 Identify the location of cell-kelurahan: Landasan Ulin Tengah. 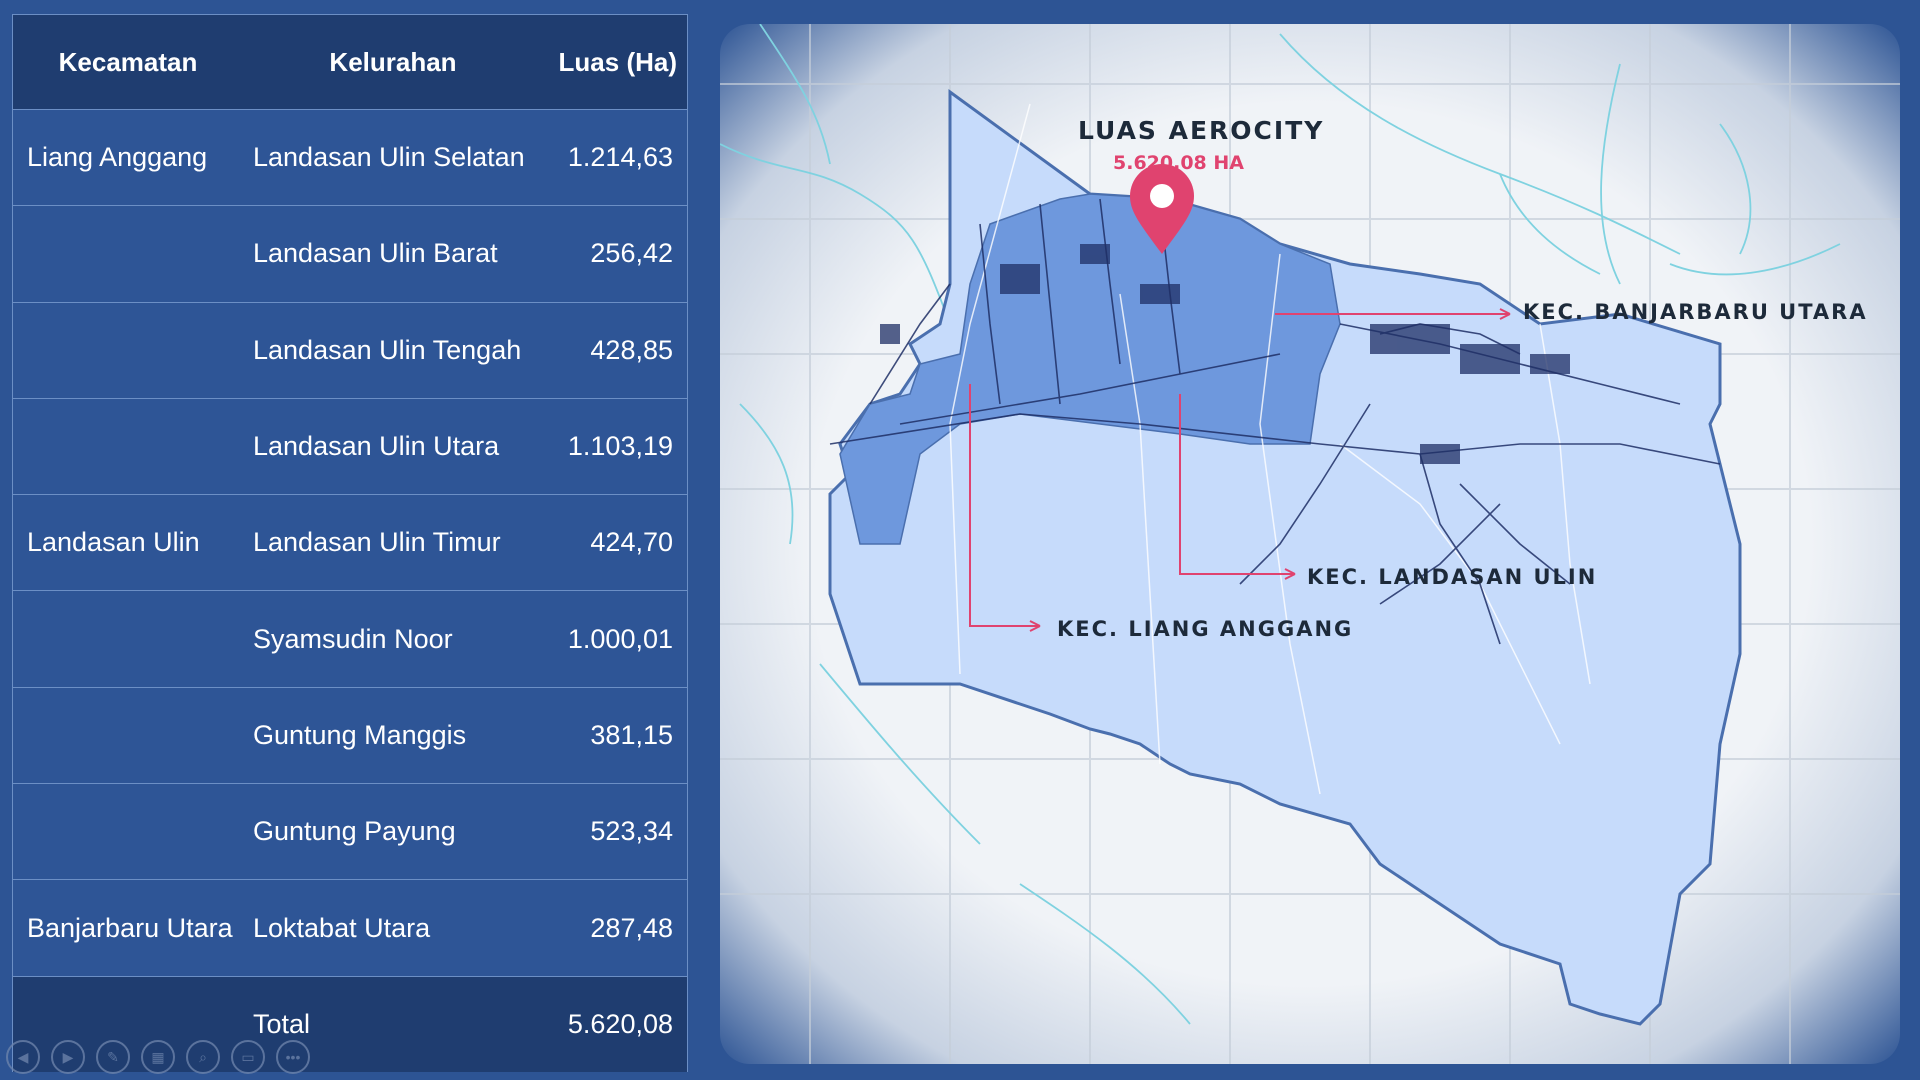
(387, 349).